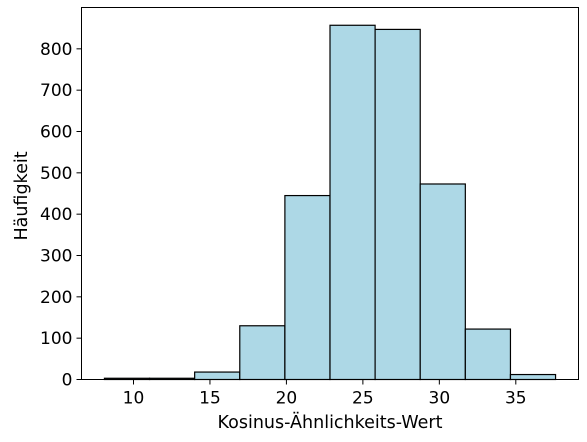 The image size is (587, 442). Describe the element at coordinates (440, 399) in the screenshot. I see `x-tick-label: 30` at that location.